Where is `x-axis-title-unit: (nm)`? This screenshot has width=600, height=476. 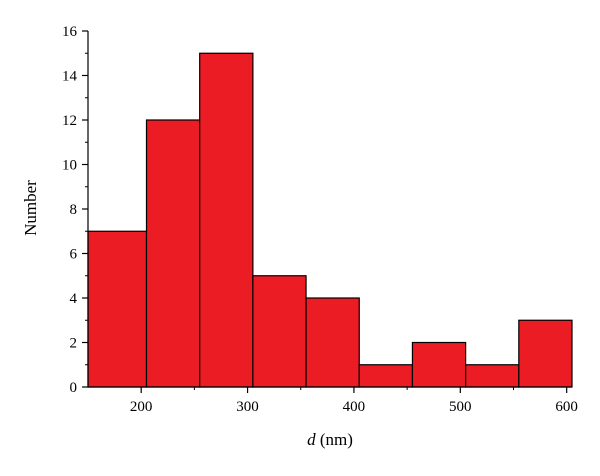 x-axis-title-unit: (nm) is located at coordinates (334, 439).